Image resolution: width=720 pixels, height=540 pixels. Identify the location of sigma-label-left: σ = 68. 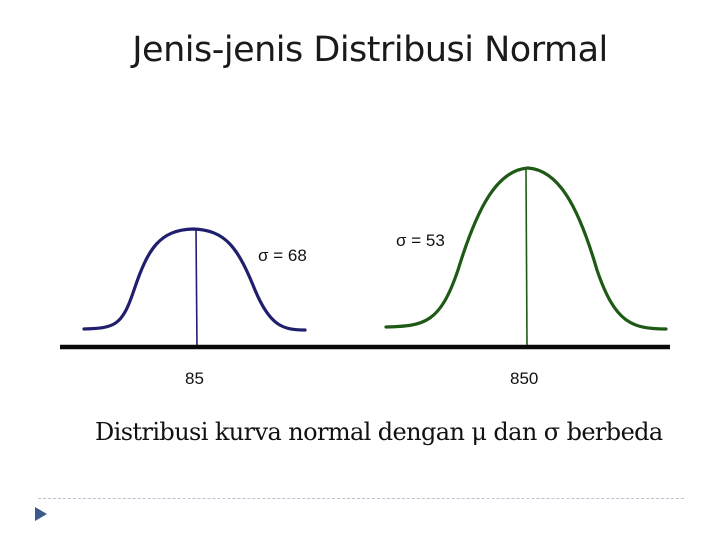
(282, 255).